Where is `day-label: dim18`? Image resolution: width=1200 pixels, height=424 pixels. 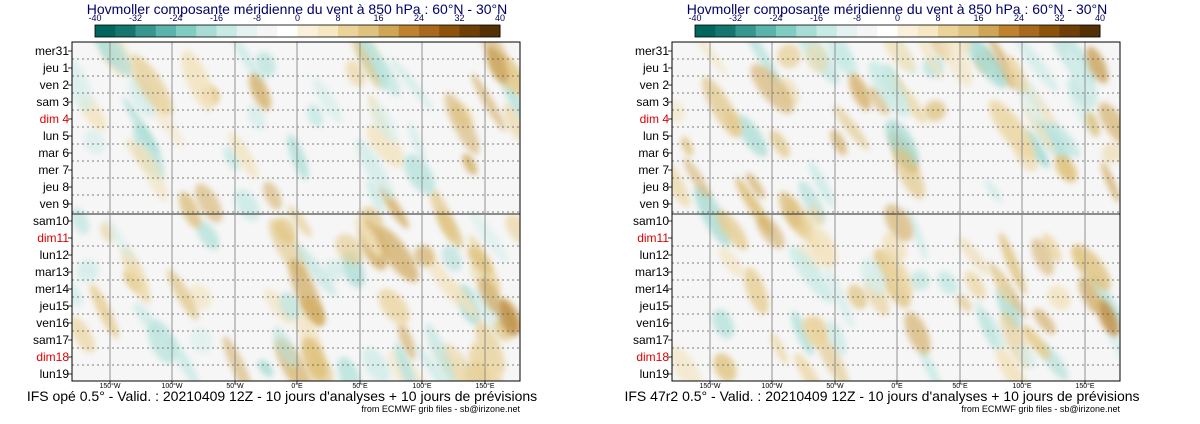 day-label: dim18 is located at coordinates (652, 357).